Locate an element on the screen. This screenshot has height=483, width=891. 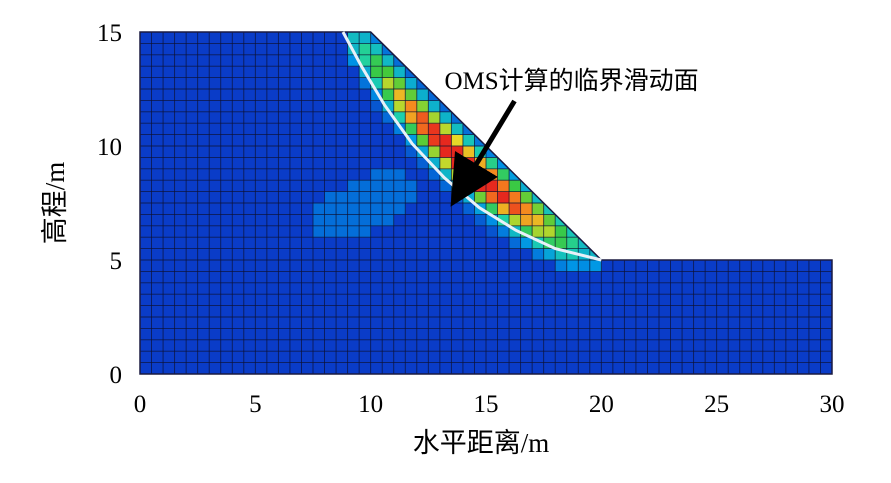
x-tick-labels: 0 5 10 15 20 25 30 is located at coordinates (489, 404).